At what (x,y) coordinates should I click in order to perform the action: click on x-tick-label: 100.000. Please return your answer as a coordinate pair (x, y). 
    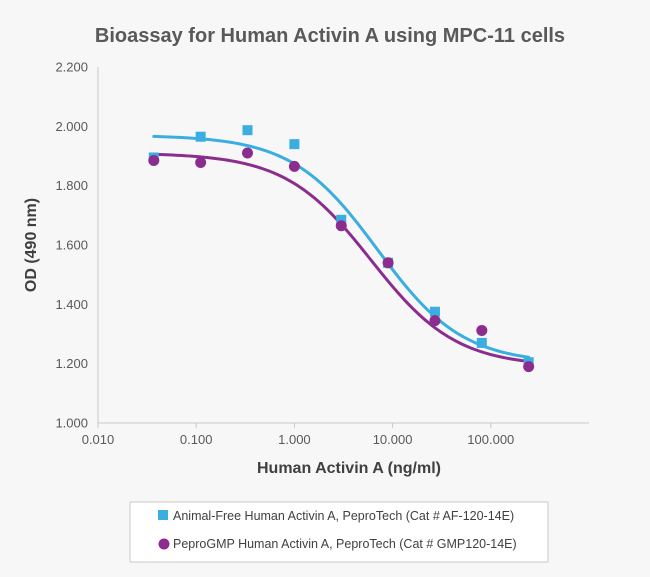
    Looking at the image, I should click on (490, 439).